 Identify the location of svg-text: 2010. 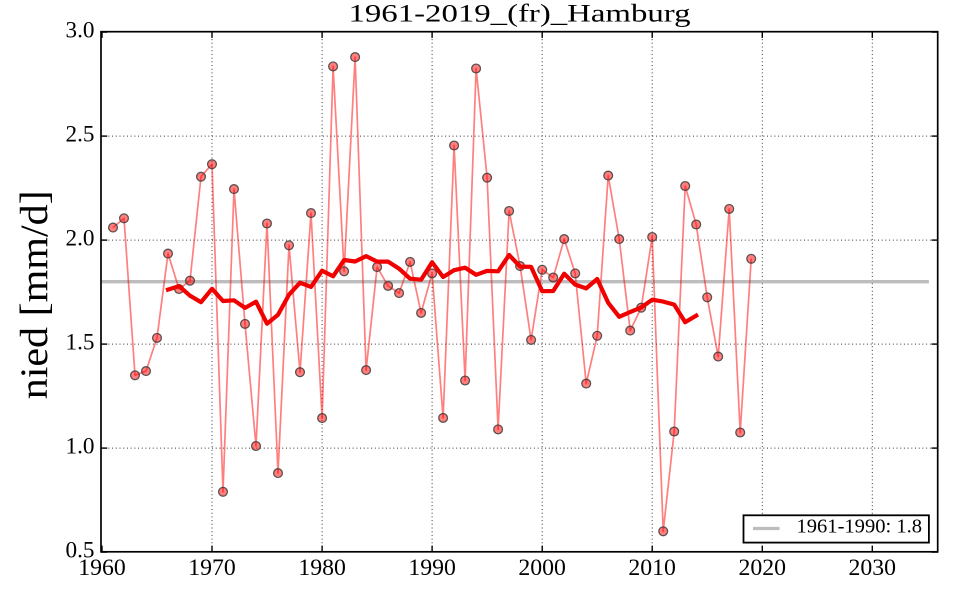
(652, 568).